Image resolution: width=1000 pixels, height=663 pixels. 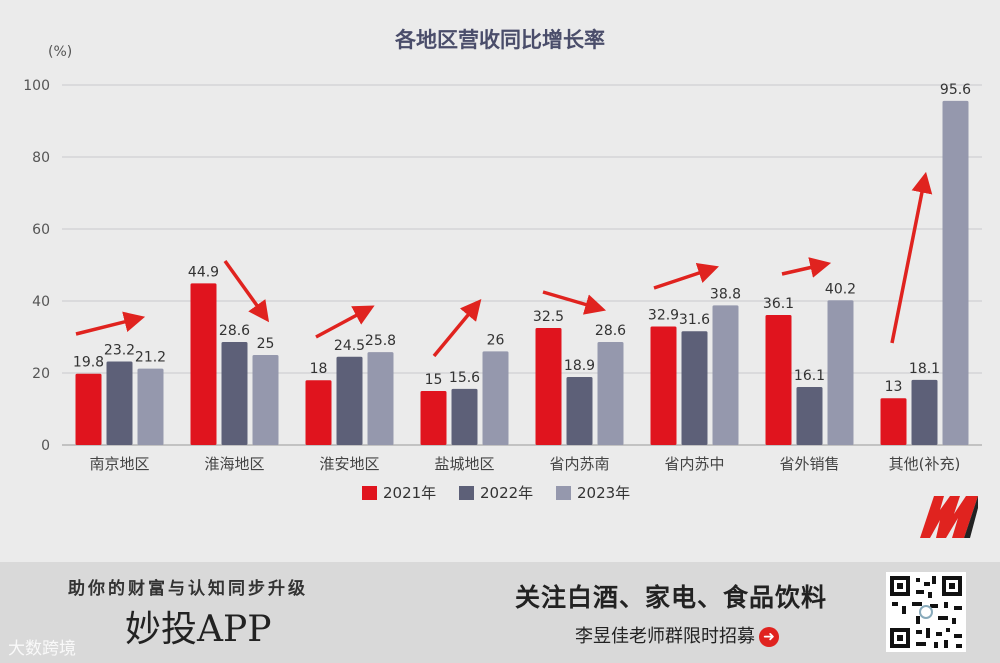 I want to click on x-tick-label: 淮海地区, so click(x=234, y=464).